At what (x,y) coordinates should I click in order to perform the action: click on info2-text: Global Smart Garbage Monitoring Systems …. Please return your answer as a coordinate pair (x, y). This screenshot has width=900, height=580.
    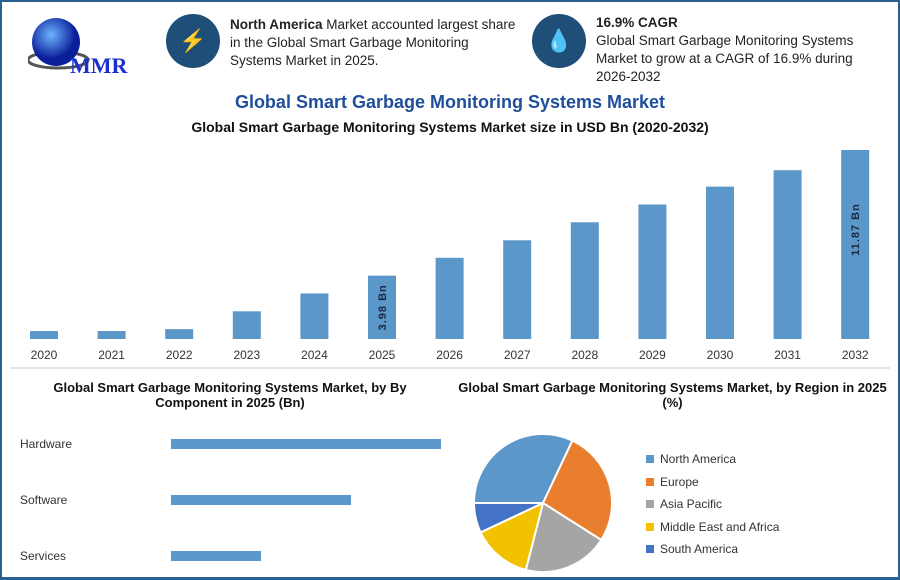
    Looking at the image, I should click on (725, 58).